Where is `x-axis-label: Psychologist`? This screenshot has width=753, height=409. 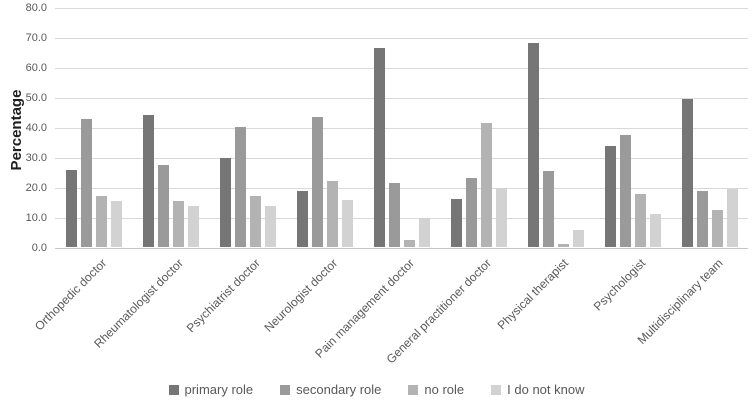 x-axis-label: Psychologist is located at coordinates (619, 285).